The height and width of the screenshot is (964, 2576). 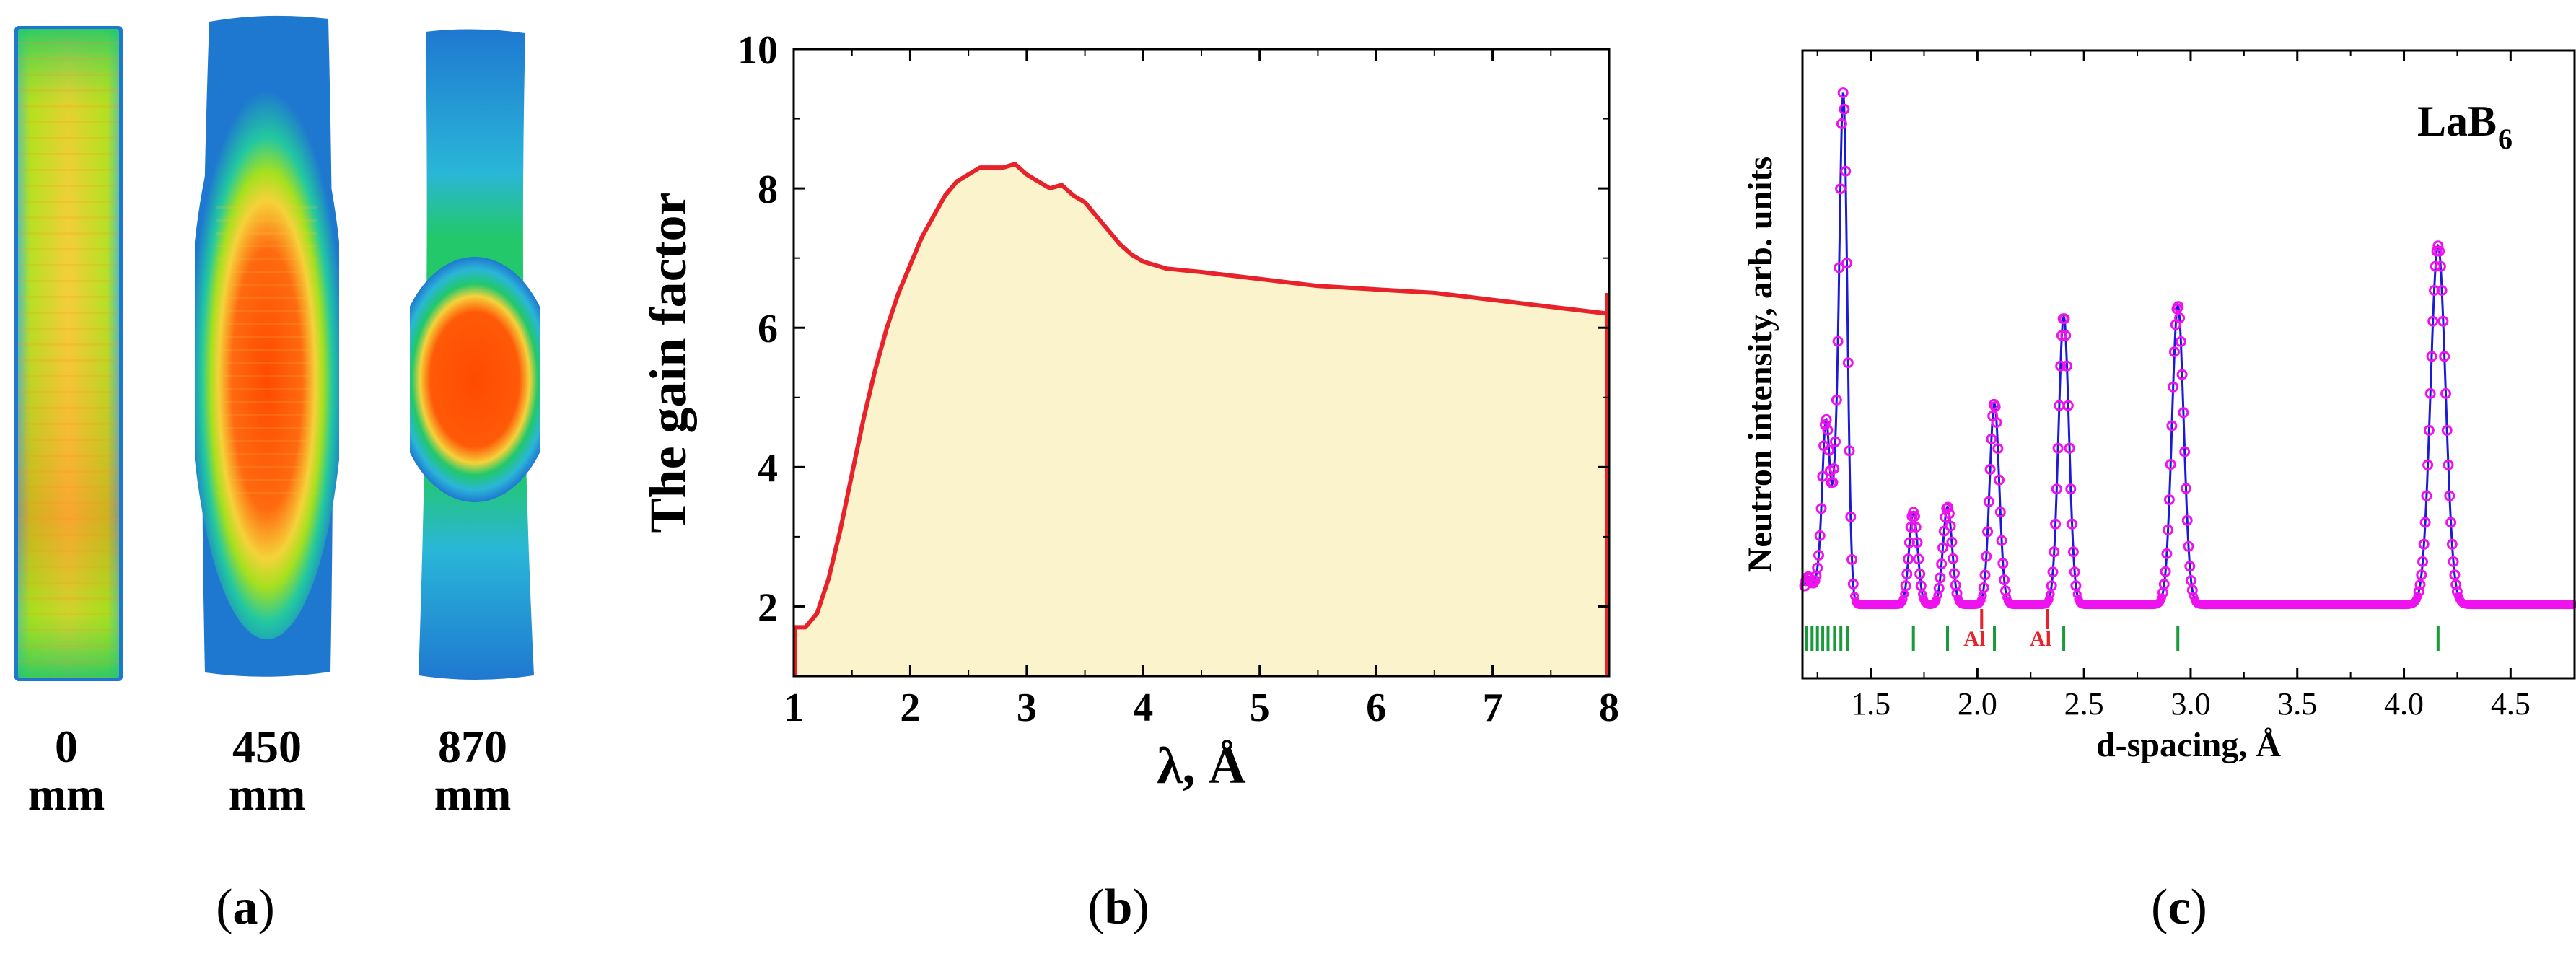 I want to click on panel-label-a: (a), so click(x=245, y=907).